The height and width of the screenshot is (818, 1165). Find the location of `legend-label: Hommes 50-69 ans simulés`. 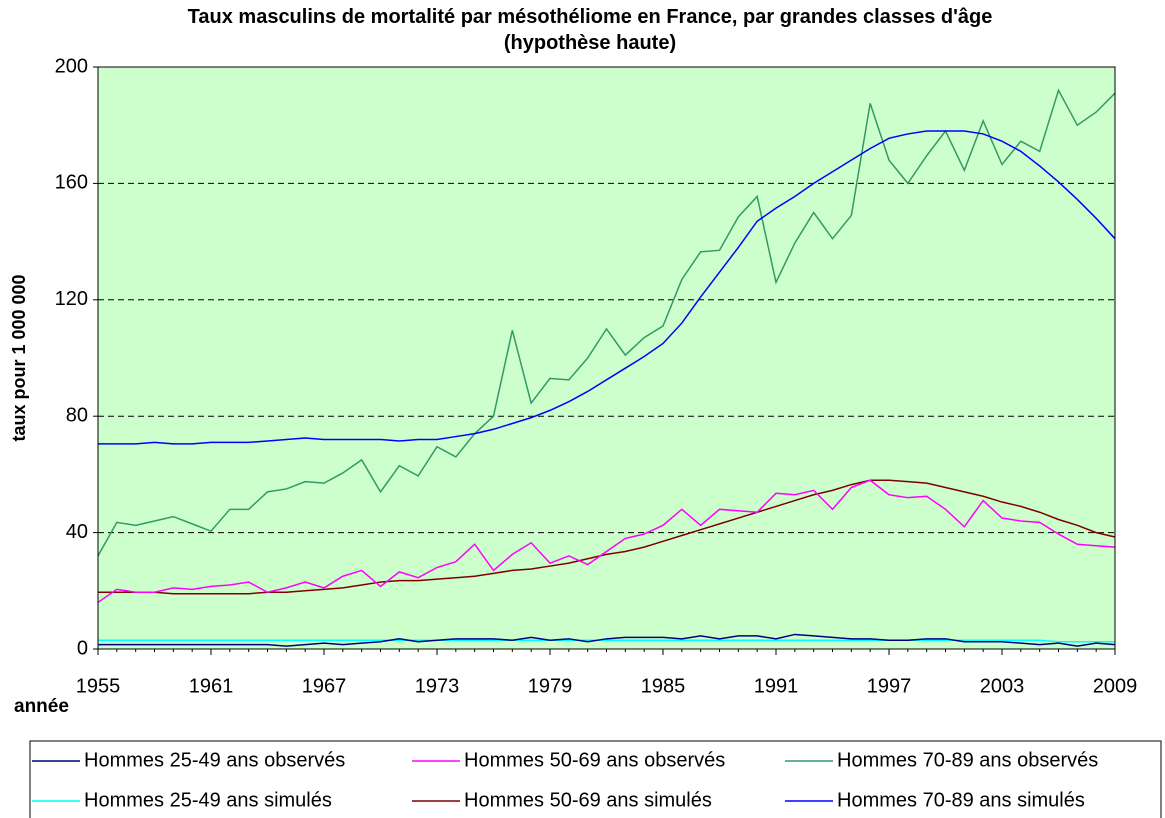

legend-label: Hommes 50-69 ans simulés is located at coordinates (588, 800).